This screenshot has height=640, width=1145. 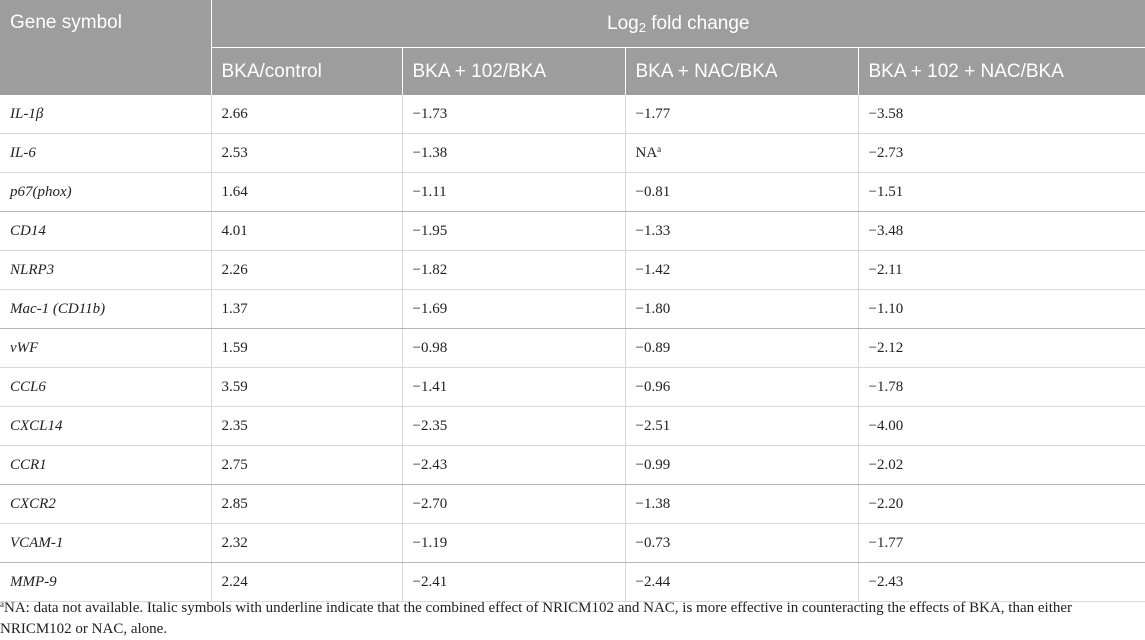 I want to click on bka-control-cell: 2.32, so click(x=307, y=543).